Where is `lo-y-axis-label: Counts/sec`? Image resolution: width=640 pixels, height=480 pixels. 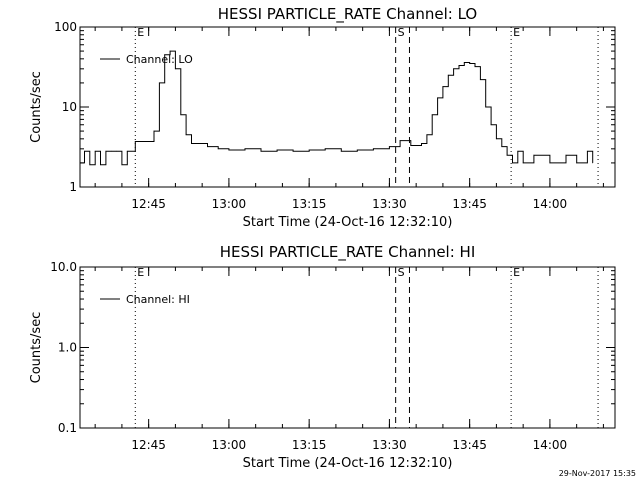 lo-y-axis-label: Counts/sec is located at coordinates (36, 107).